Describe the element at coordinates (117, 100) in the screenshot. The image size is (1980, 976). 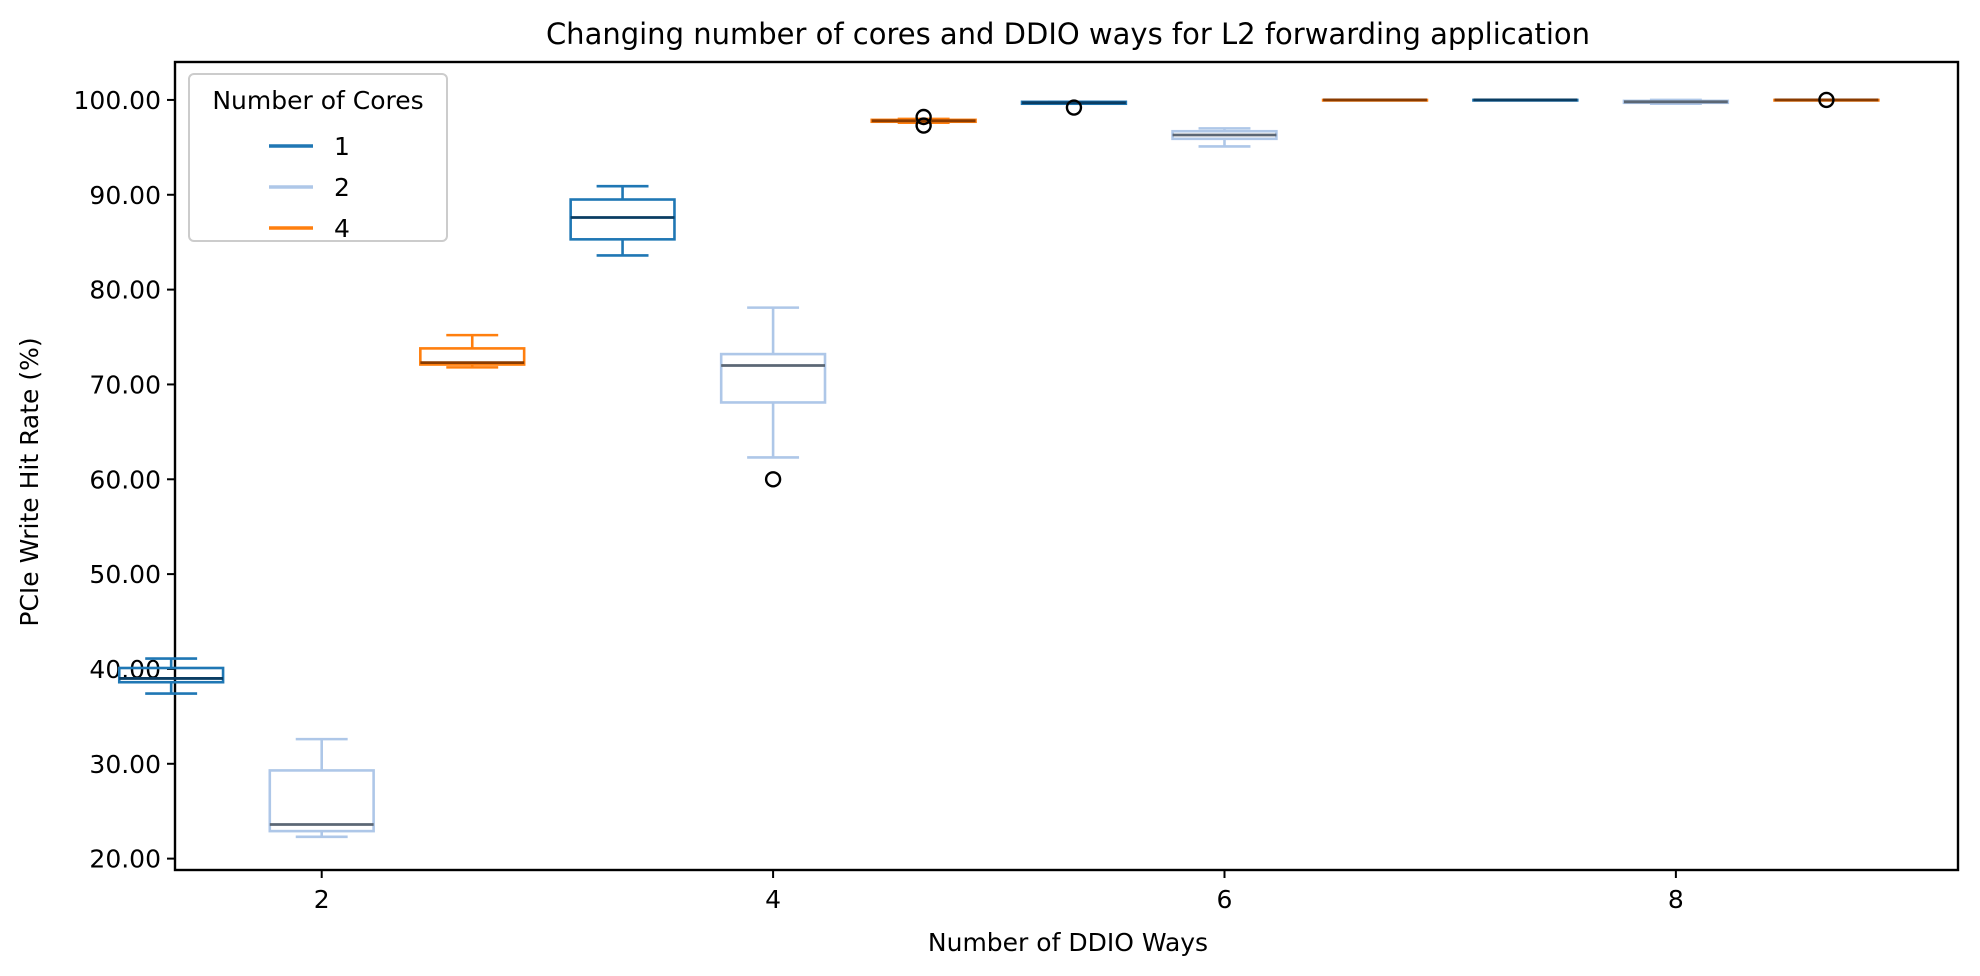
I see `y-tick-label: 100.00` at that location.